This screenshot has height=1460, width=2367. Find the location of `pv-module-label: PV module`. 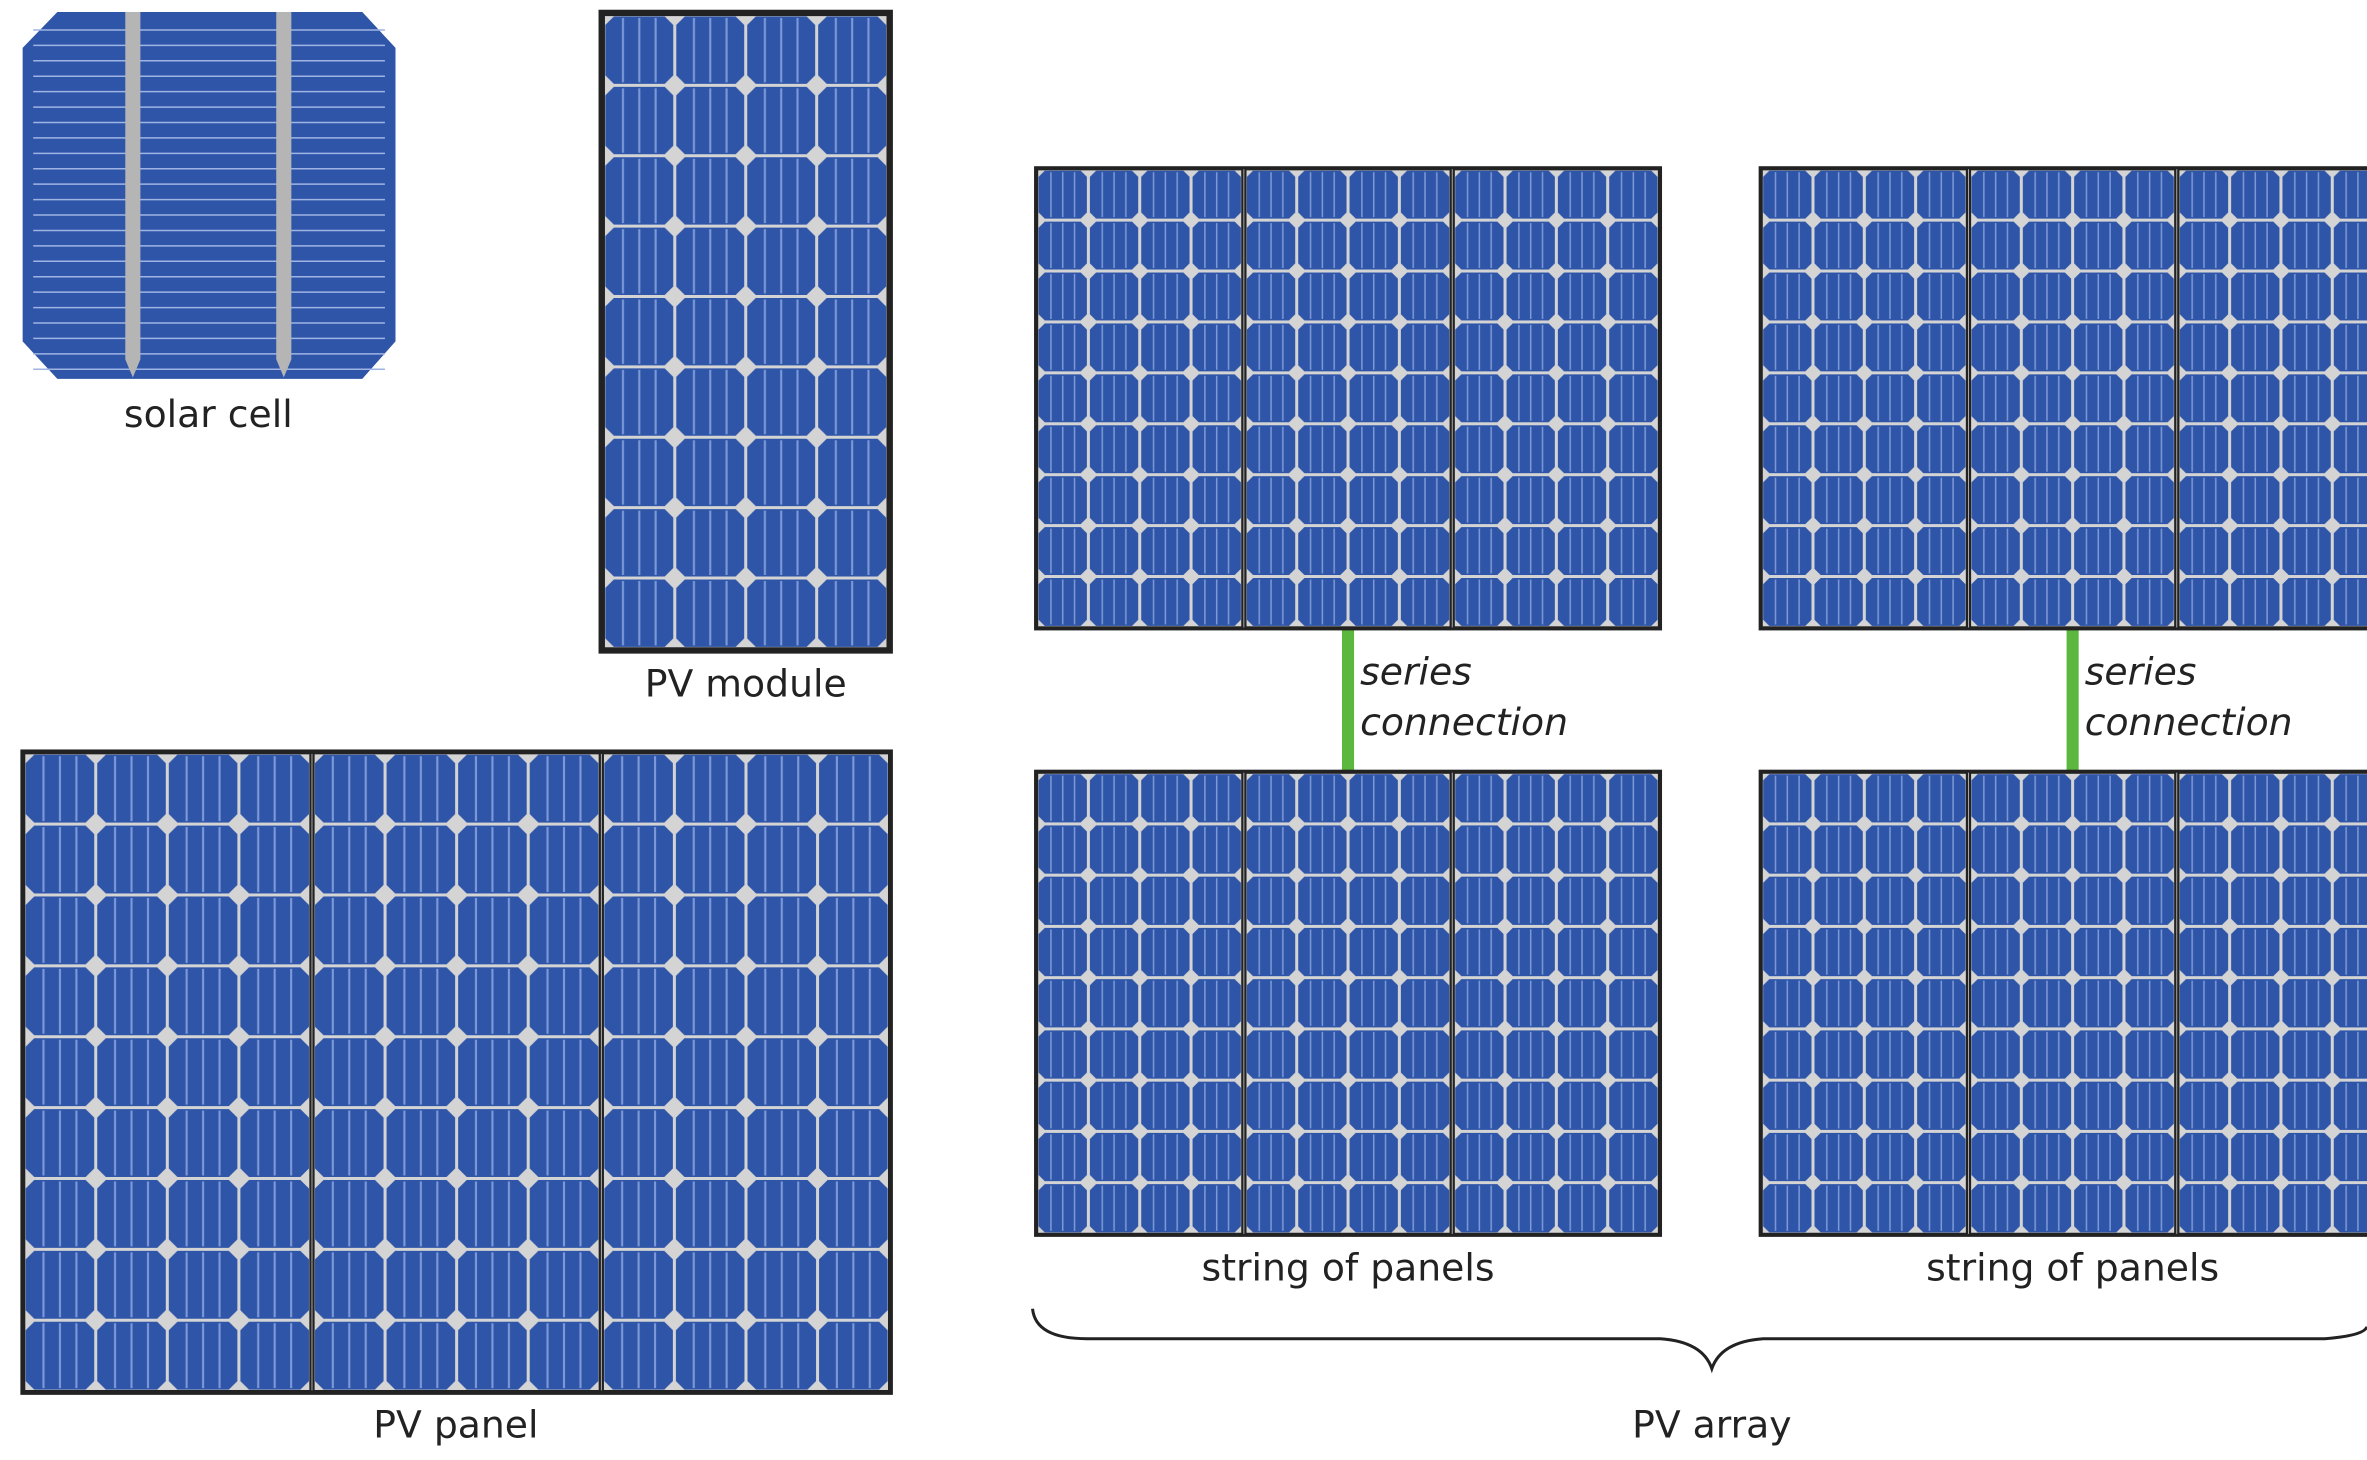

pv-module-label: PV module is located at coordinates (746, 683).